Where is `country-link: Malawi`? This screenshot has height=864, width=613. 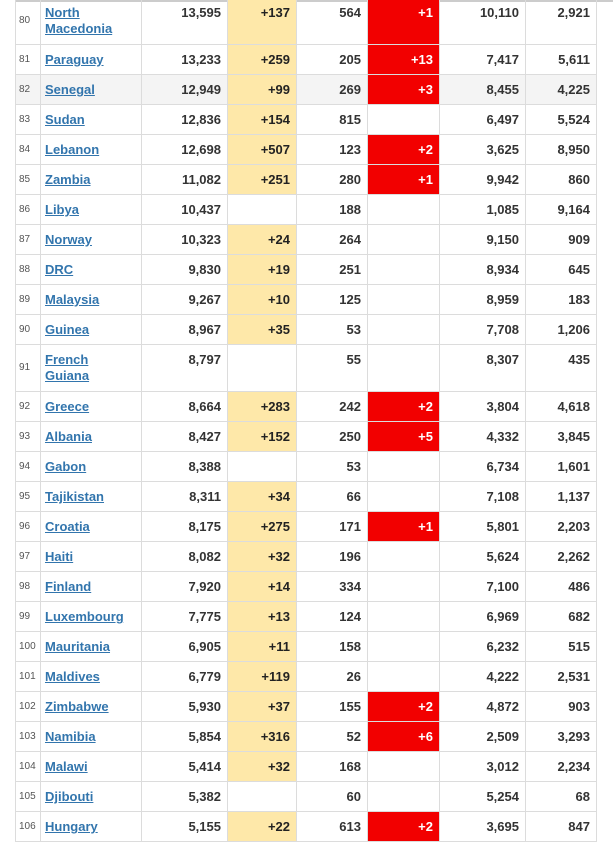 country-link: Malawi is located at coordinates (66, 766).